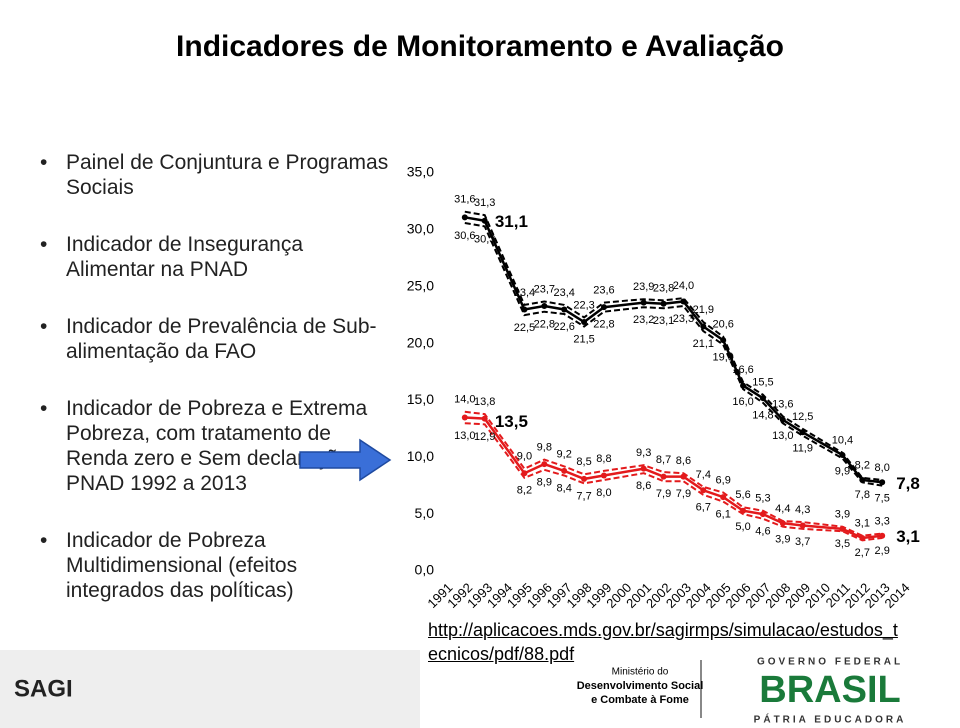  What do you see at coordinates (762, 499) in the screenshot?
I see `value-label: 5,3` at bounding box center [762, 499].